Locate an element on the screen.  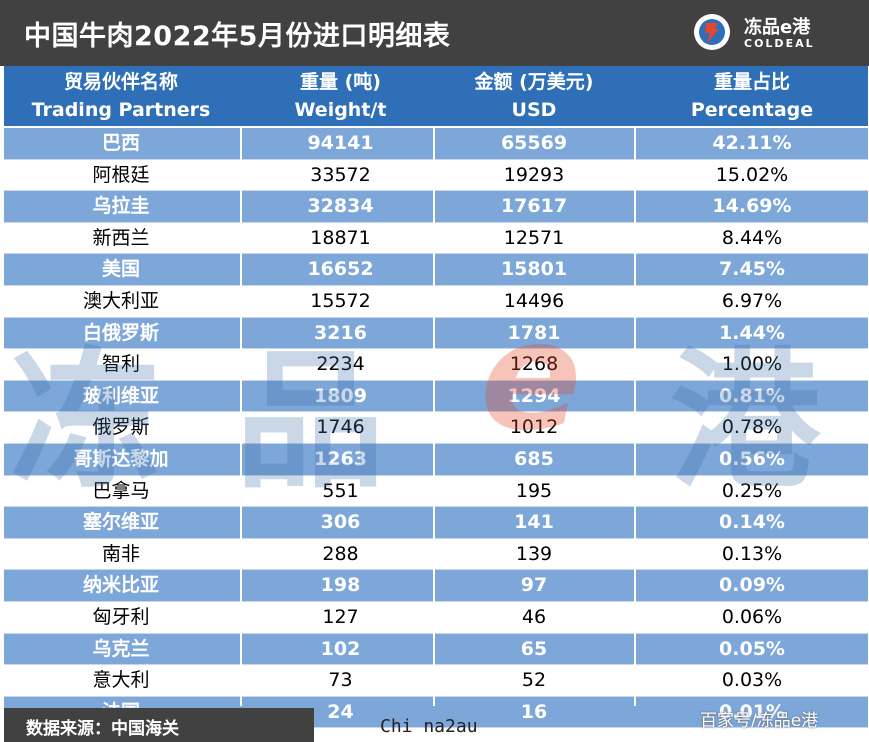
table-row: 玻利维亚 1809 1294 0.81% is located at coordinates (436, 397).